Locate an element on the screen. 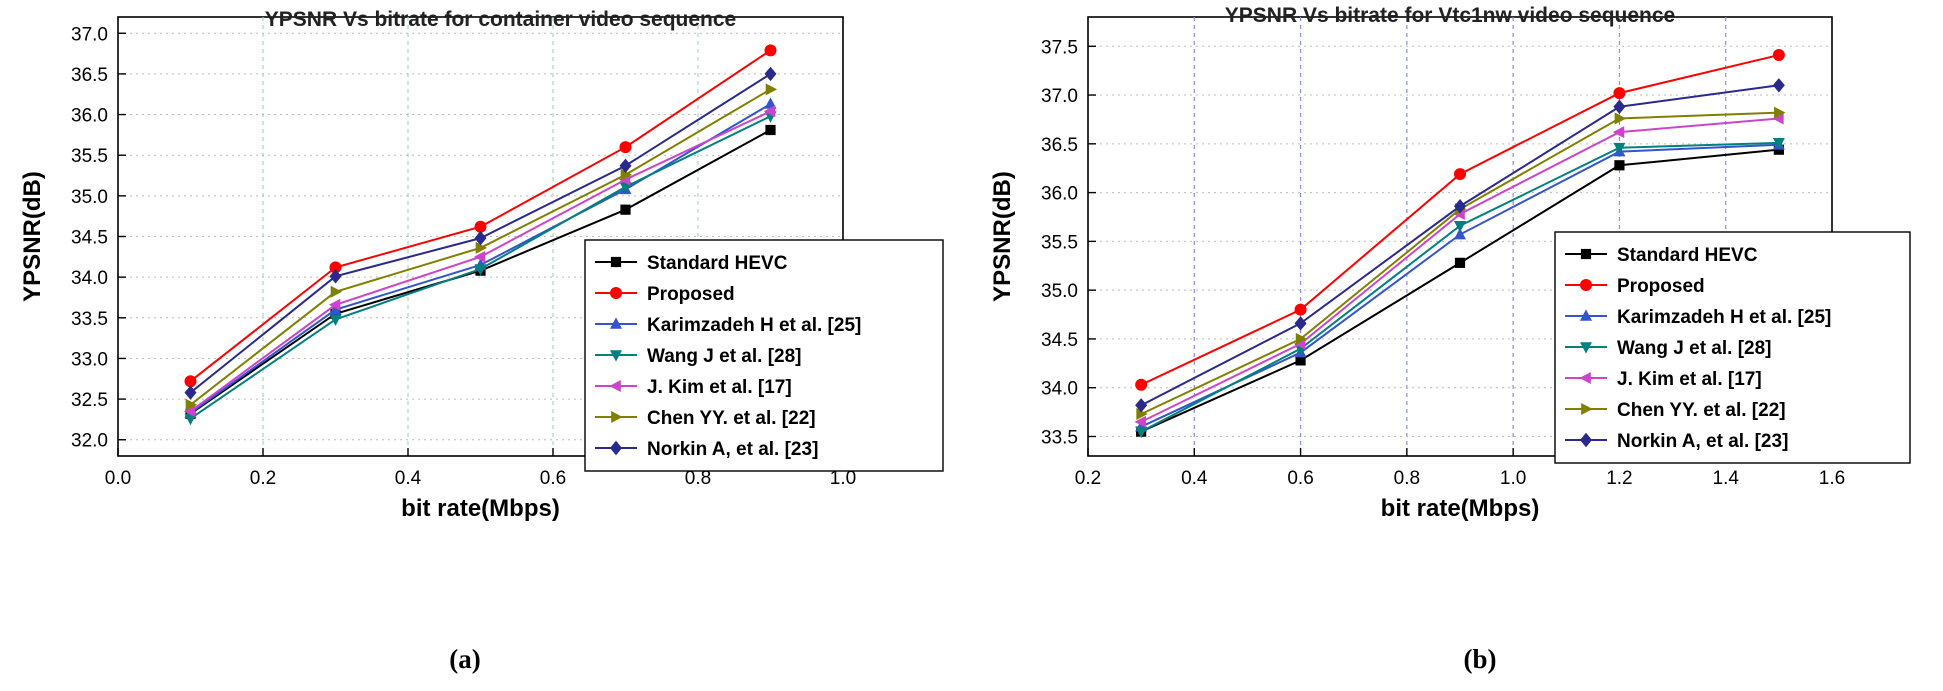 The image size is (1943, 691). x-tick-label: 0.0 is located at coordinates (118, 478).